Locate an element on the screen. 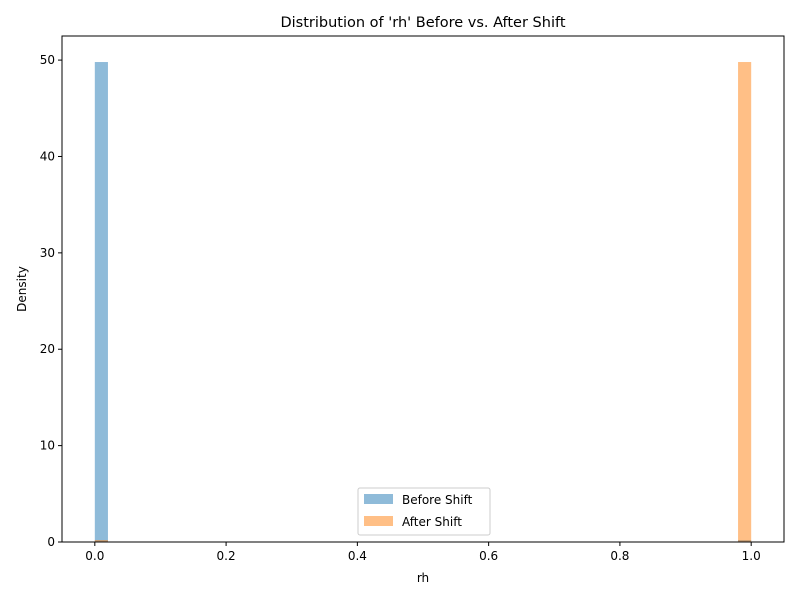 The height and width of the screenshot is (600, 800). x-axis-label: rh is located at coordinates (423, 578).